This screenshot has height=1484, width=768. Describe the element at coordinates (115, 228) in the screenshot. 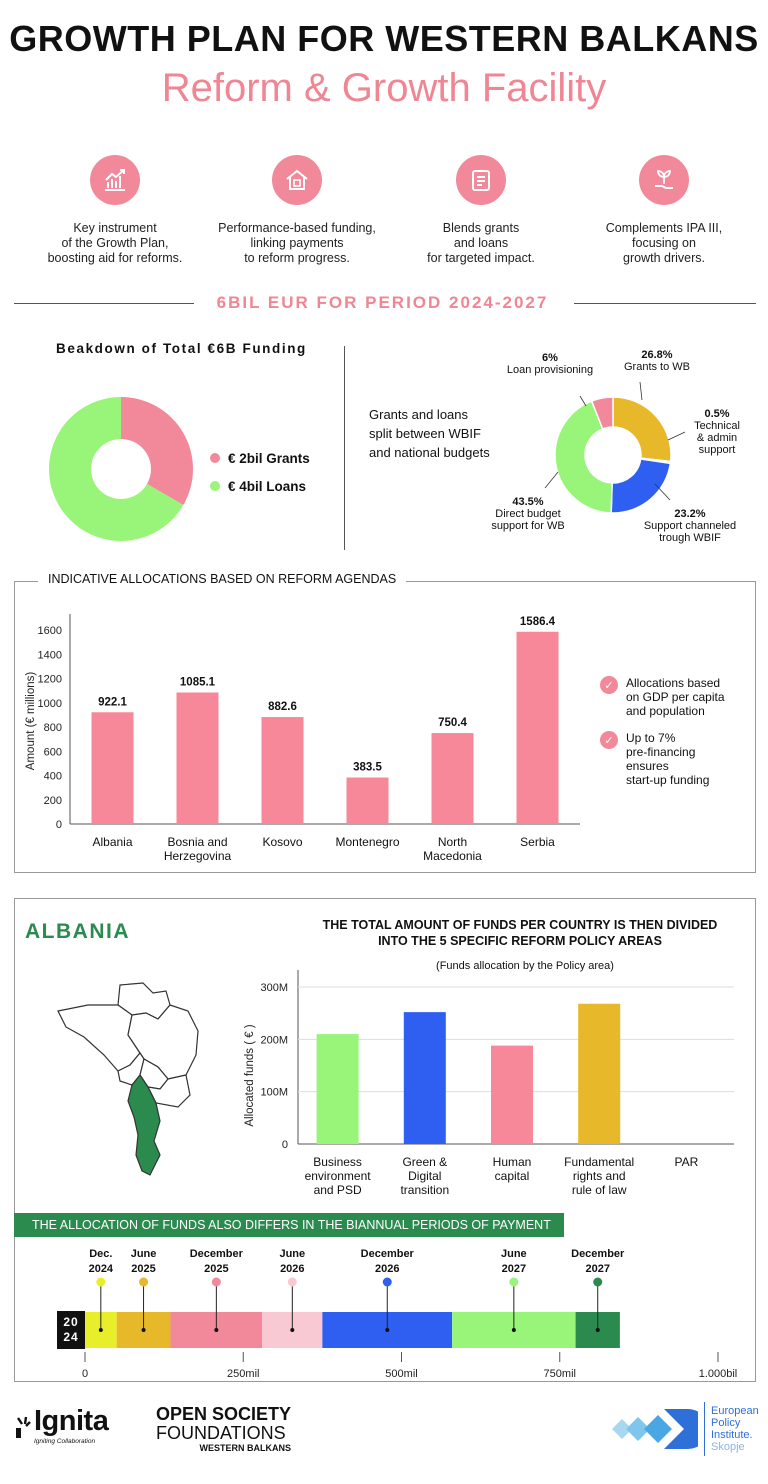

I see `feature-text-line: Key instrument` at that location.